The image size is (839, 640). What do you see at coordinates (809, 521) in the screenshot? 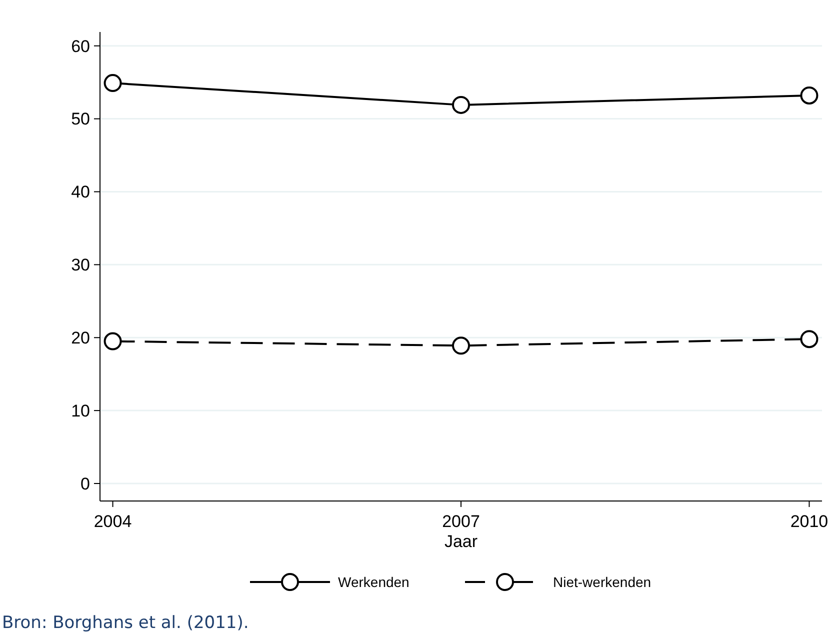
I see `x-tick-label: 2010` at bounding box center [809, 521].